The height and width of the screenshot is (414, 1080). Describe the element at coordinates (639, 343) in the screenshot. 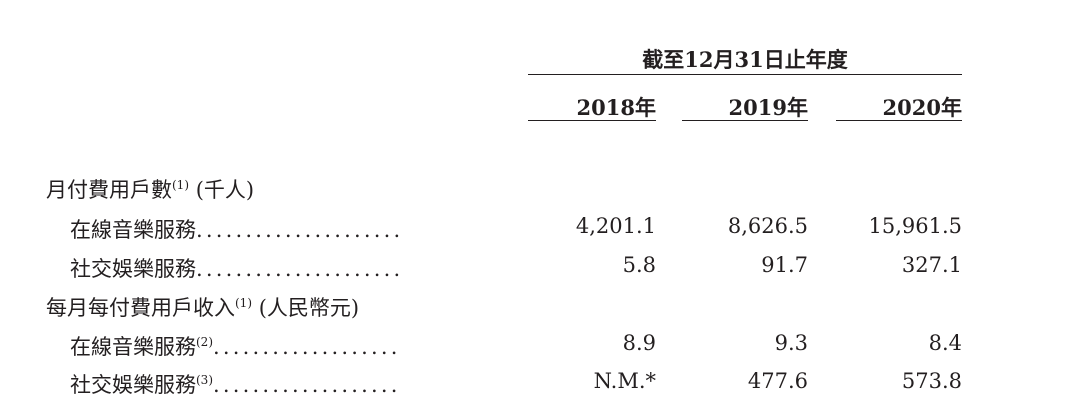

I see `cell-value: 8.9` at that location.